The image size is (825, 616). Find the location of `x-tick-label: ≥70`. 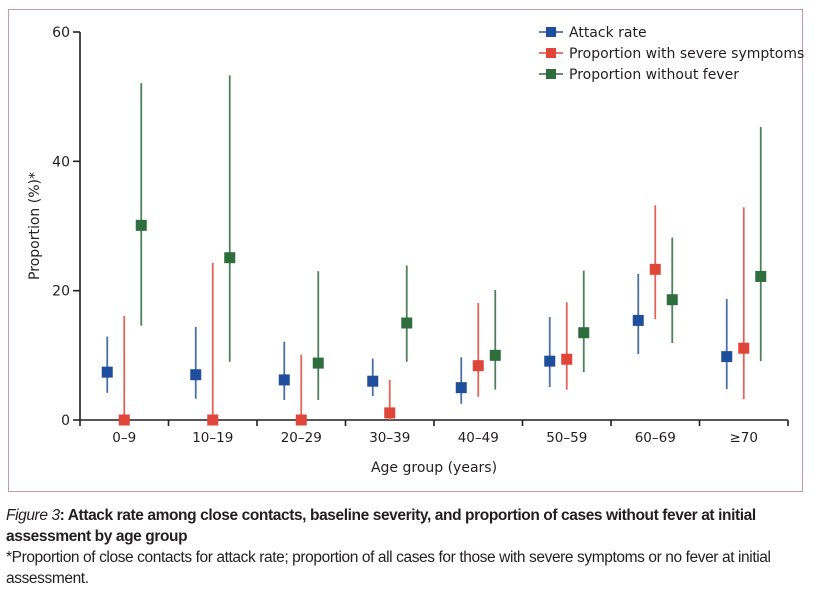

x-tick-label: ≥70 is located at coordinates (744, 438).